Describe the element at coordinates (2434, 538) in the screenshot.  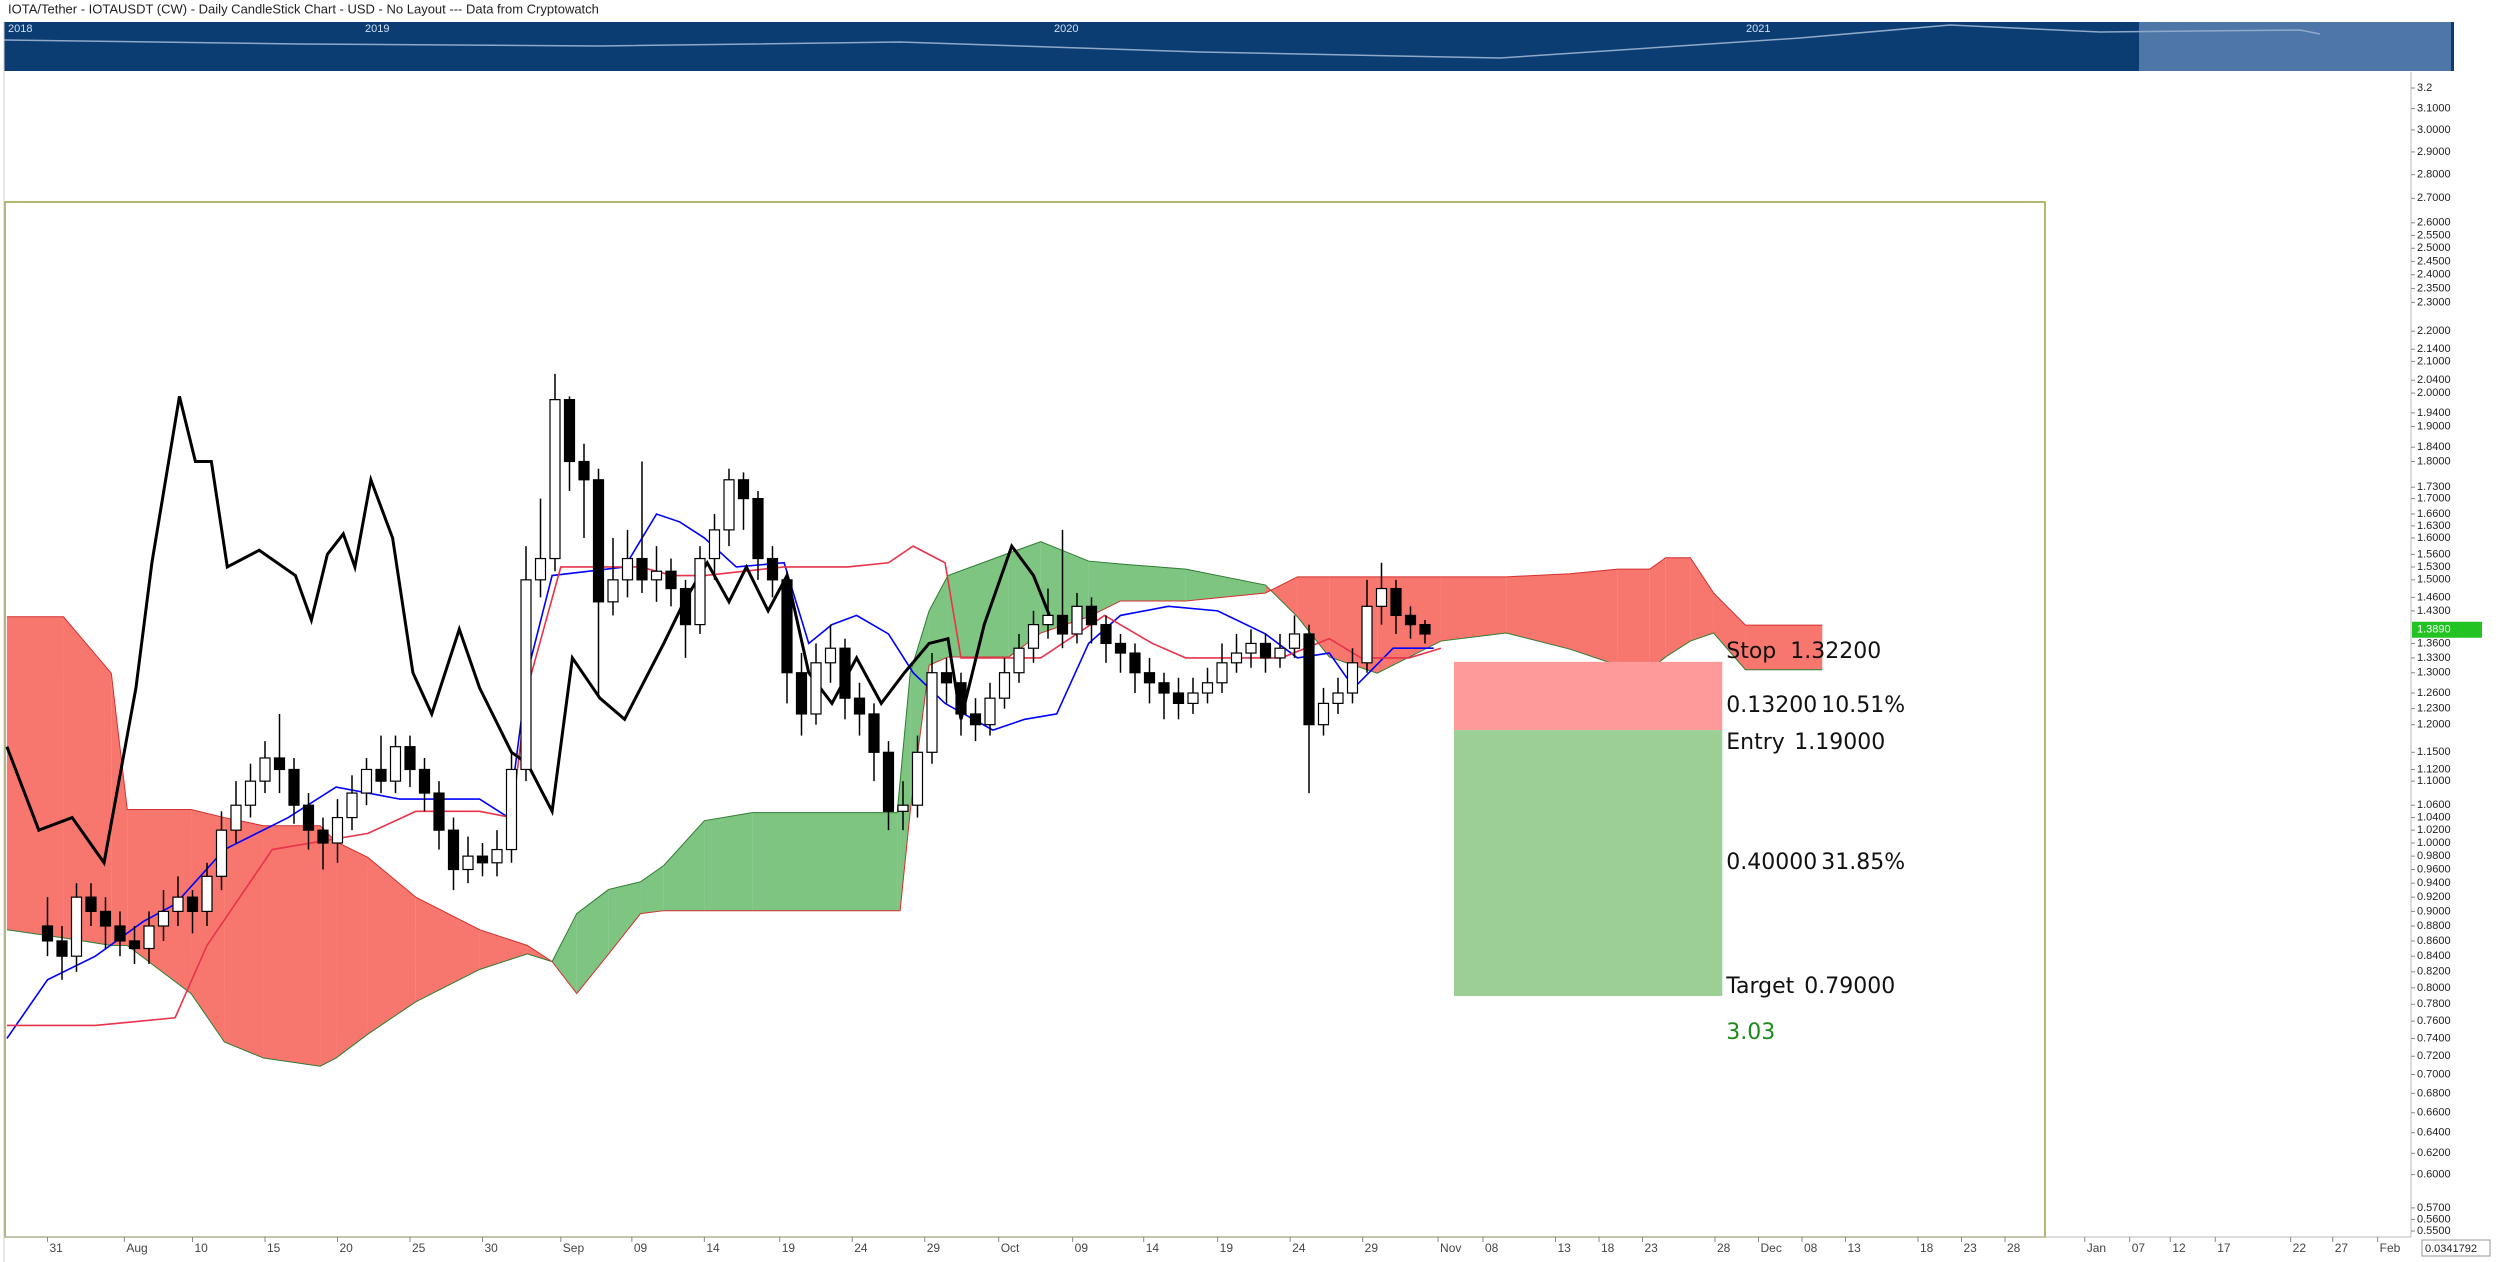
I see `y-tick-label: 1.6000` at that location.